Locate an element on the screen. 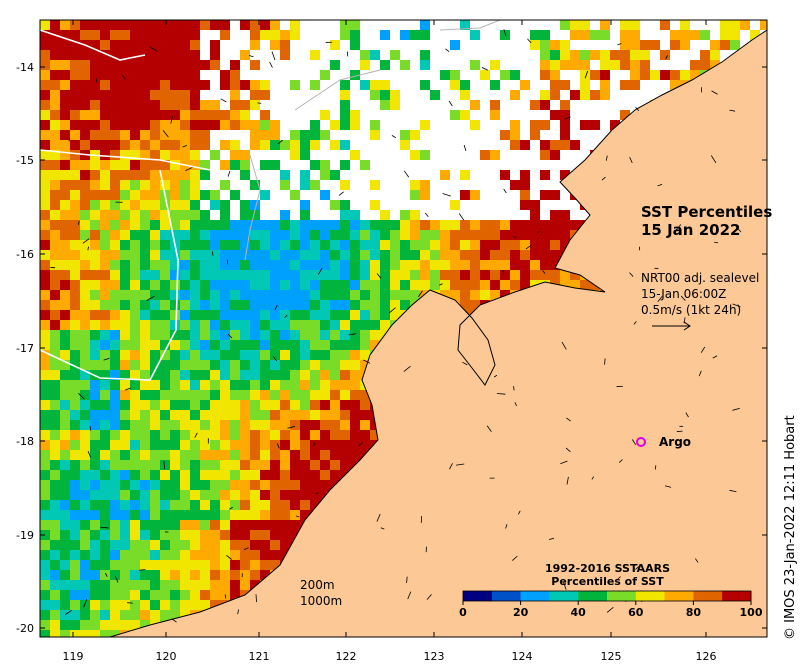 Image resolution: width=810 pixels, height=672 pixels. title-line-1: SST Percentiles is located at coordinates (707, 212).